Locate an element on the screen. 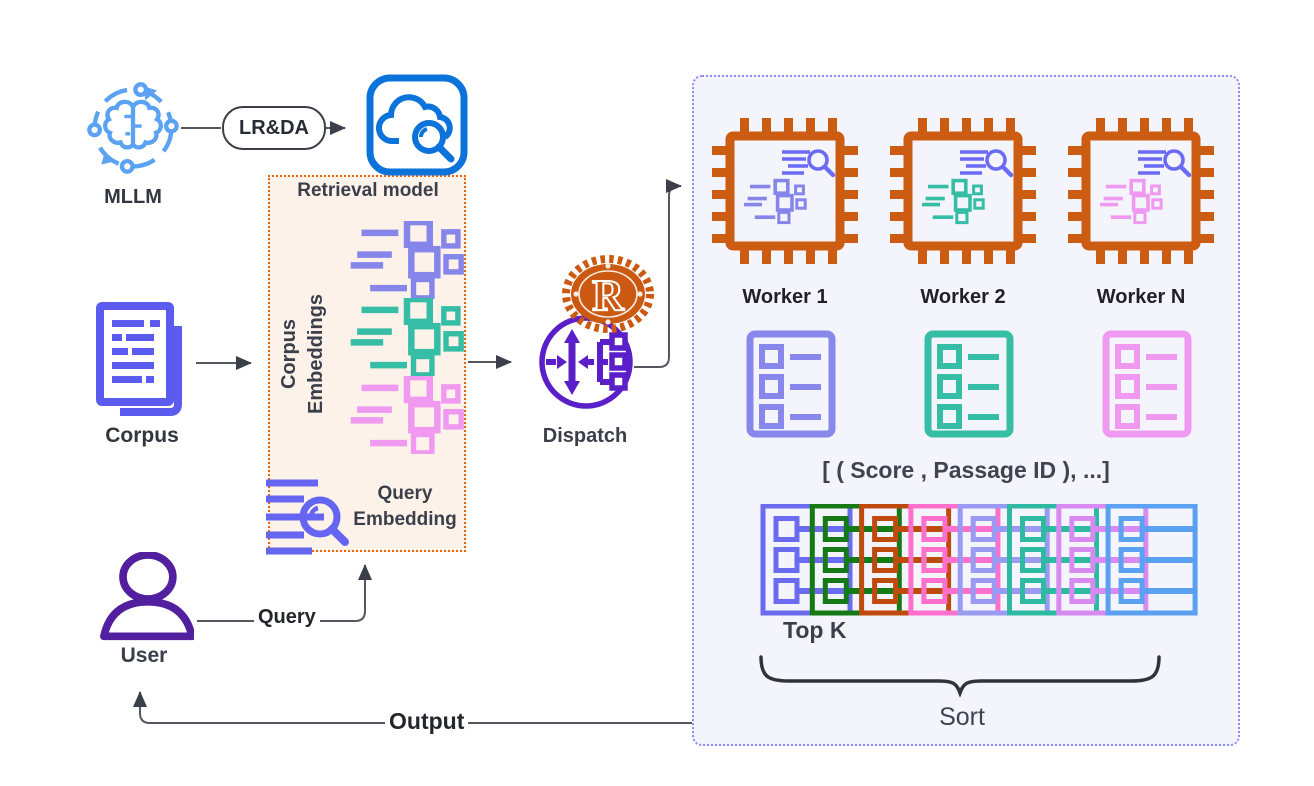  lrda-pill: LR&DA is located at coordinates (274, 128).